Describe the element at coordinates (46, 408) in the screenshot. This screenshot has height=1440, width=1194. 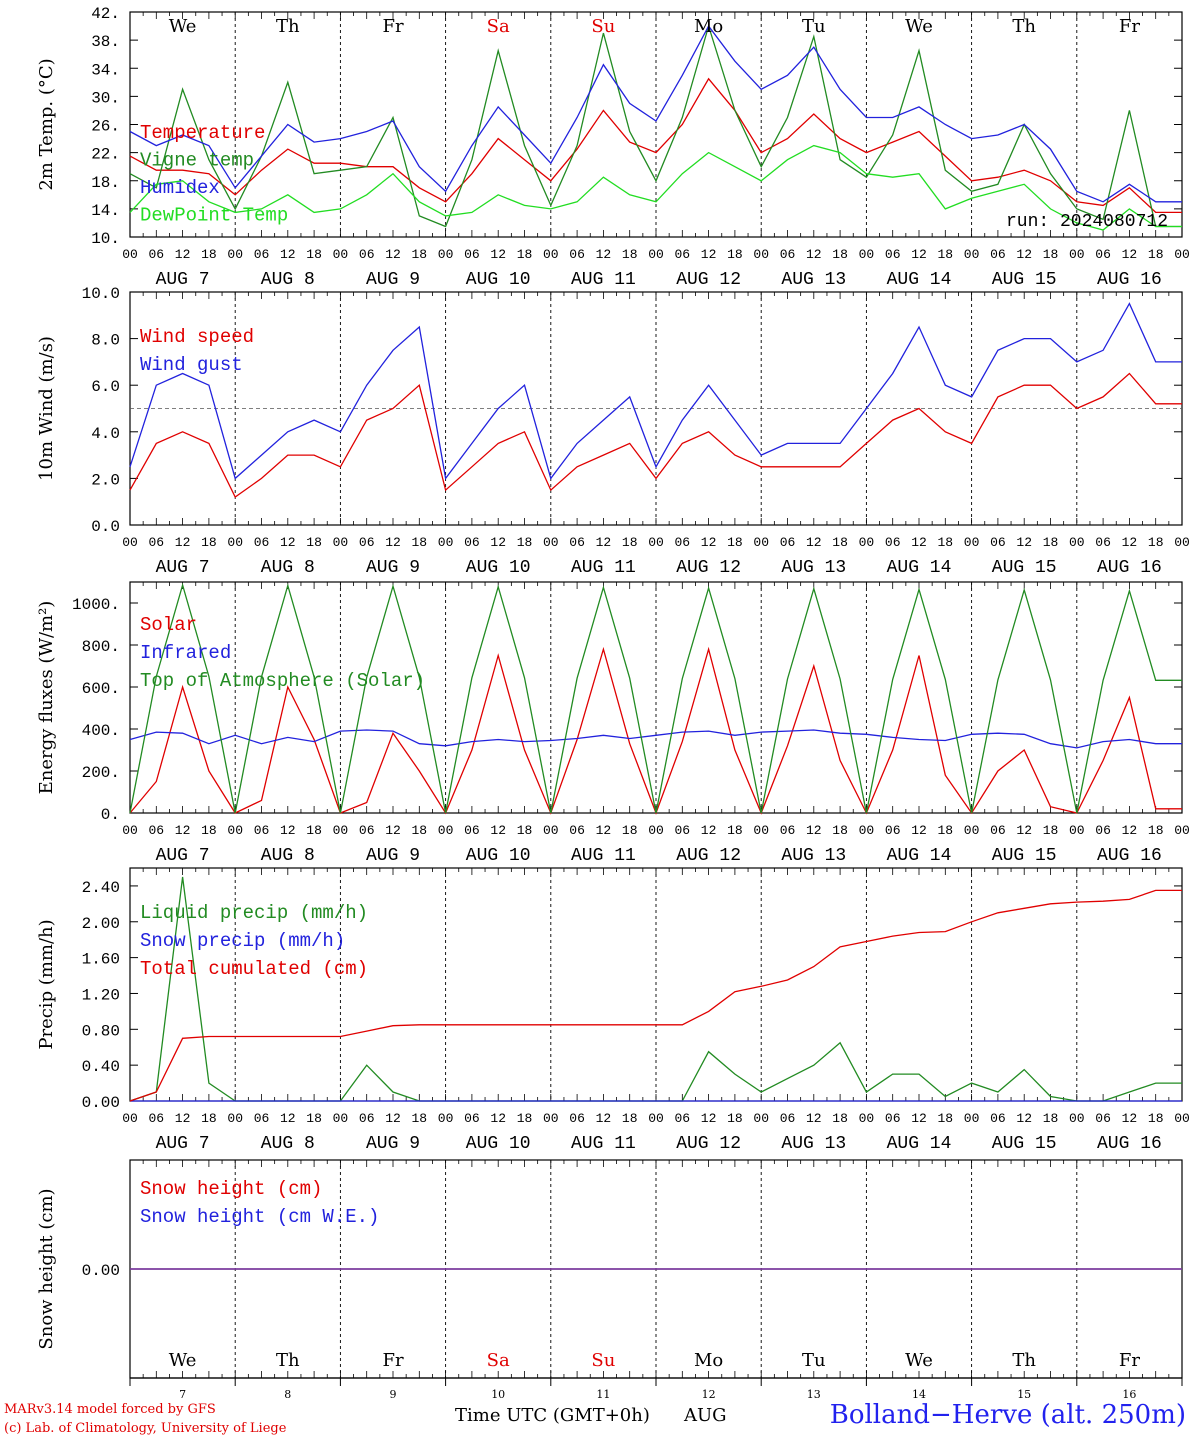
I see `y-axis-label: 10m Wind (m/s)` at that location.